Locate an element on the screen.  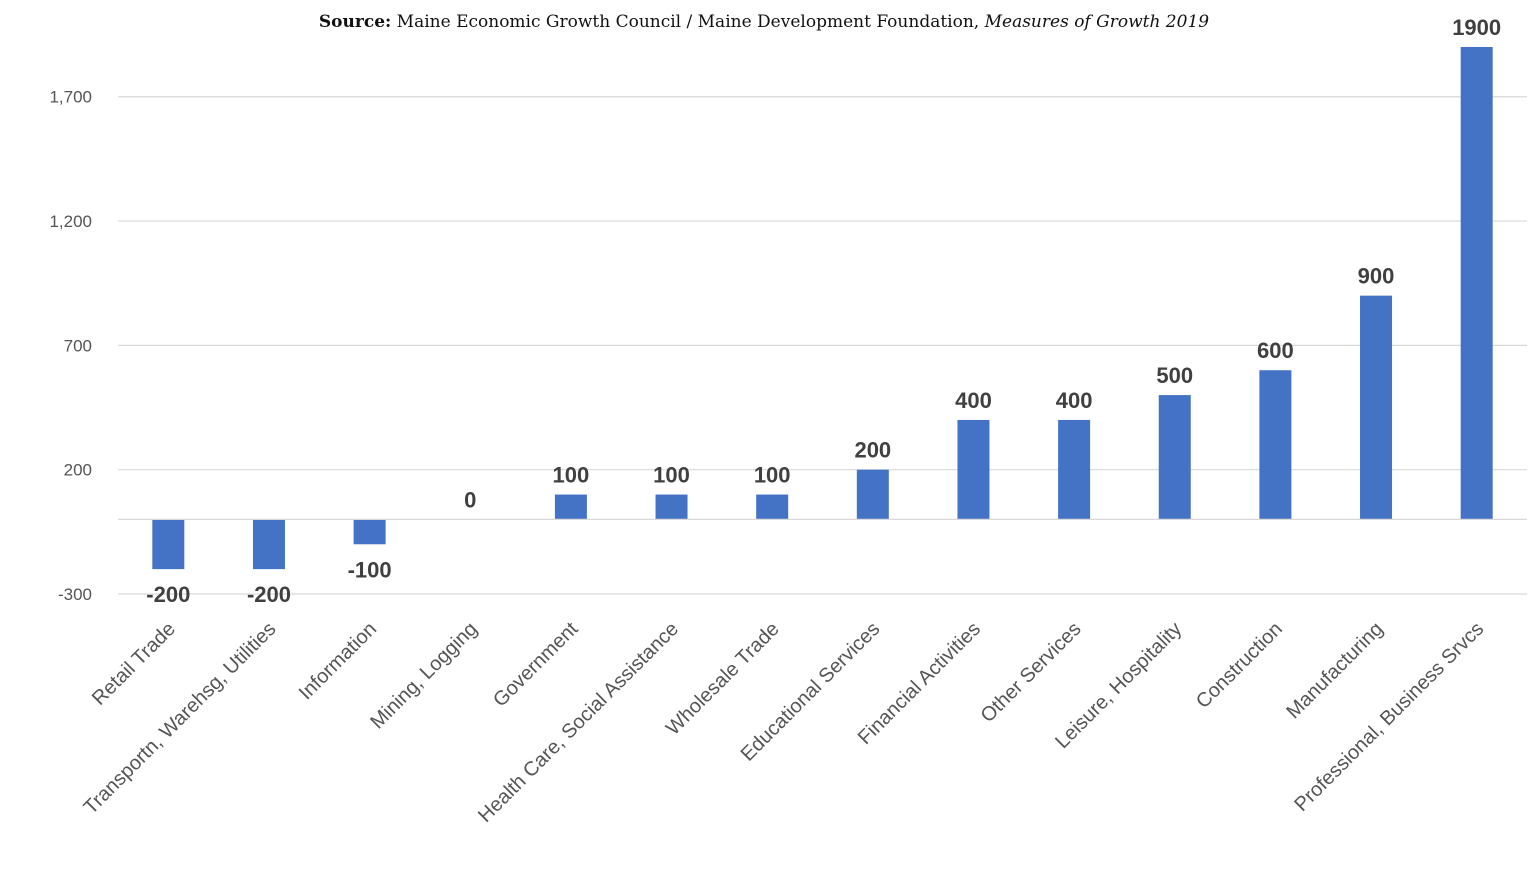
source-label: Source: is located at coordinates (355, 22).